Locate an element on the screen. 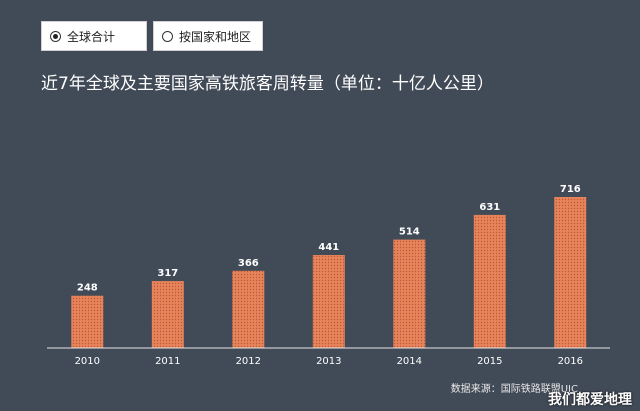 Image resolution: width=640 pixels, height=411 pixels. option-label: 按国家和地区 is located at coordinates (215, 36).